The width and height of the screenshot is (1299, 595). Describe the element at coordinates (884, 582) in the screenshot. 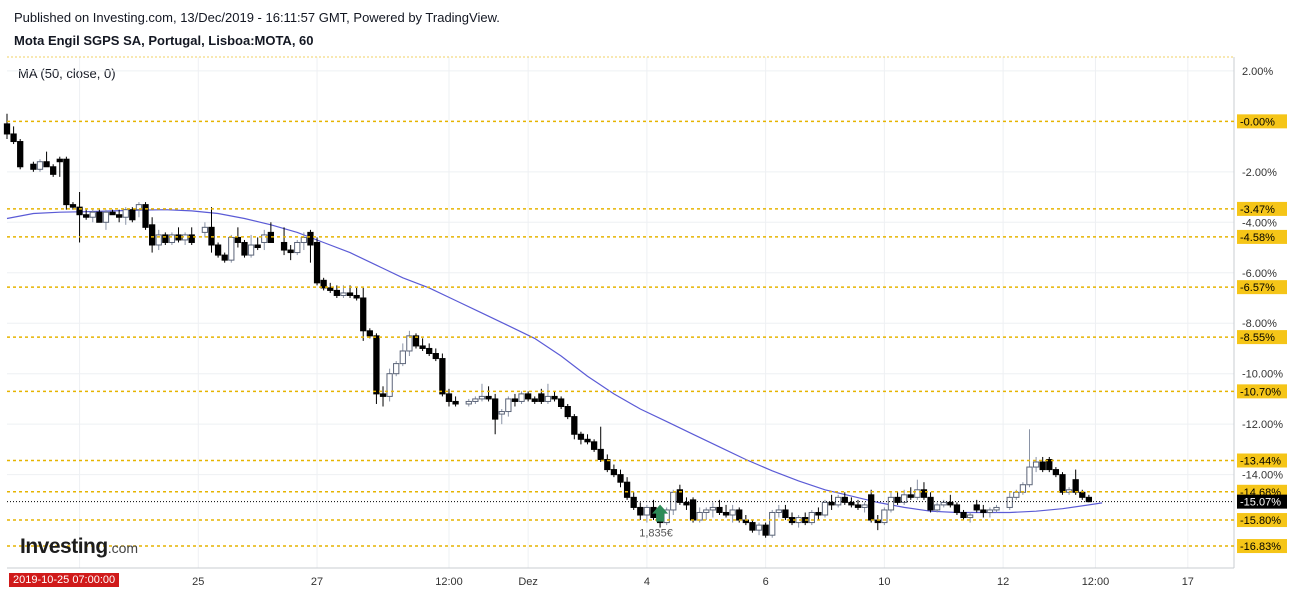

I see `x-tick-label: 10` at that location.